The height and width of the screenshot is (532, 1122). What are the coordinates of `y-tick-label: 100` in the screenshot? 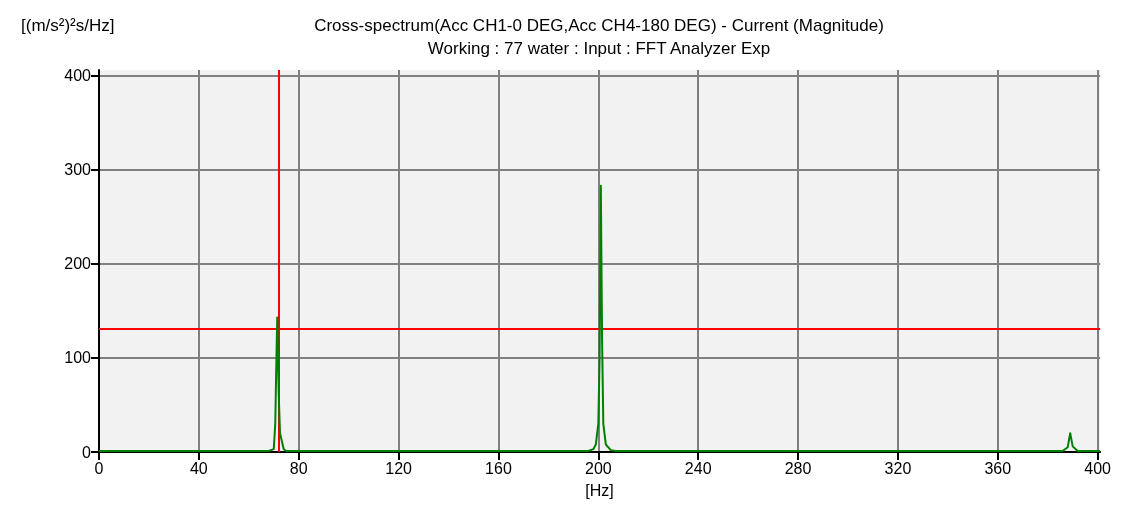 It's located at (78, 358).